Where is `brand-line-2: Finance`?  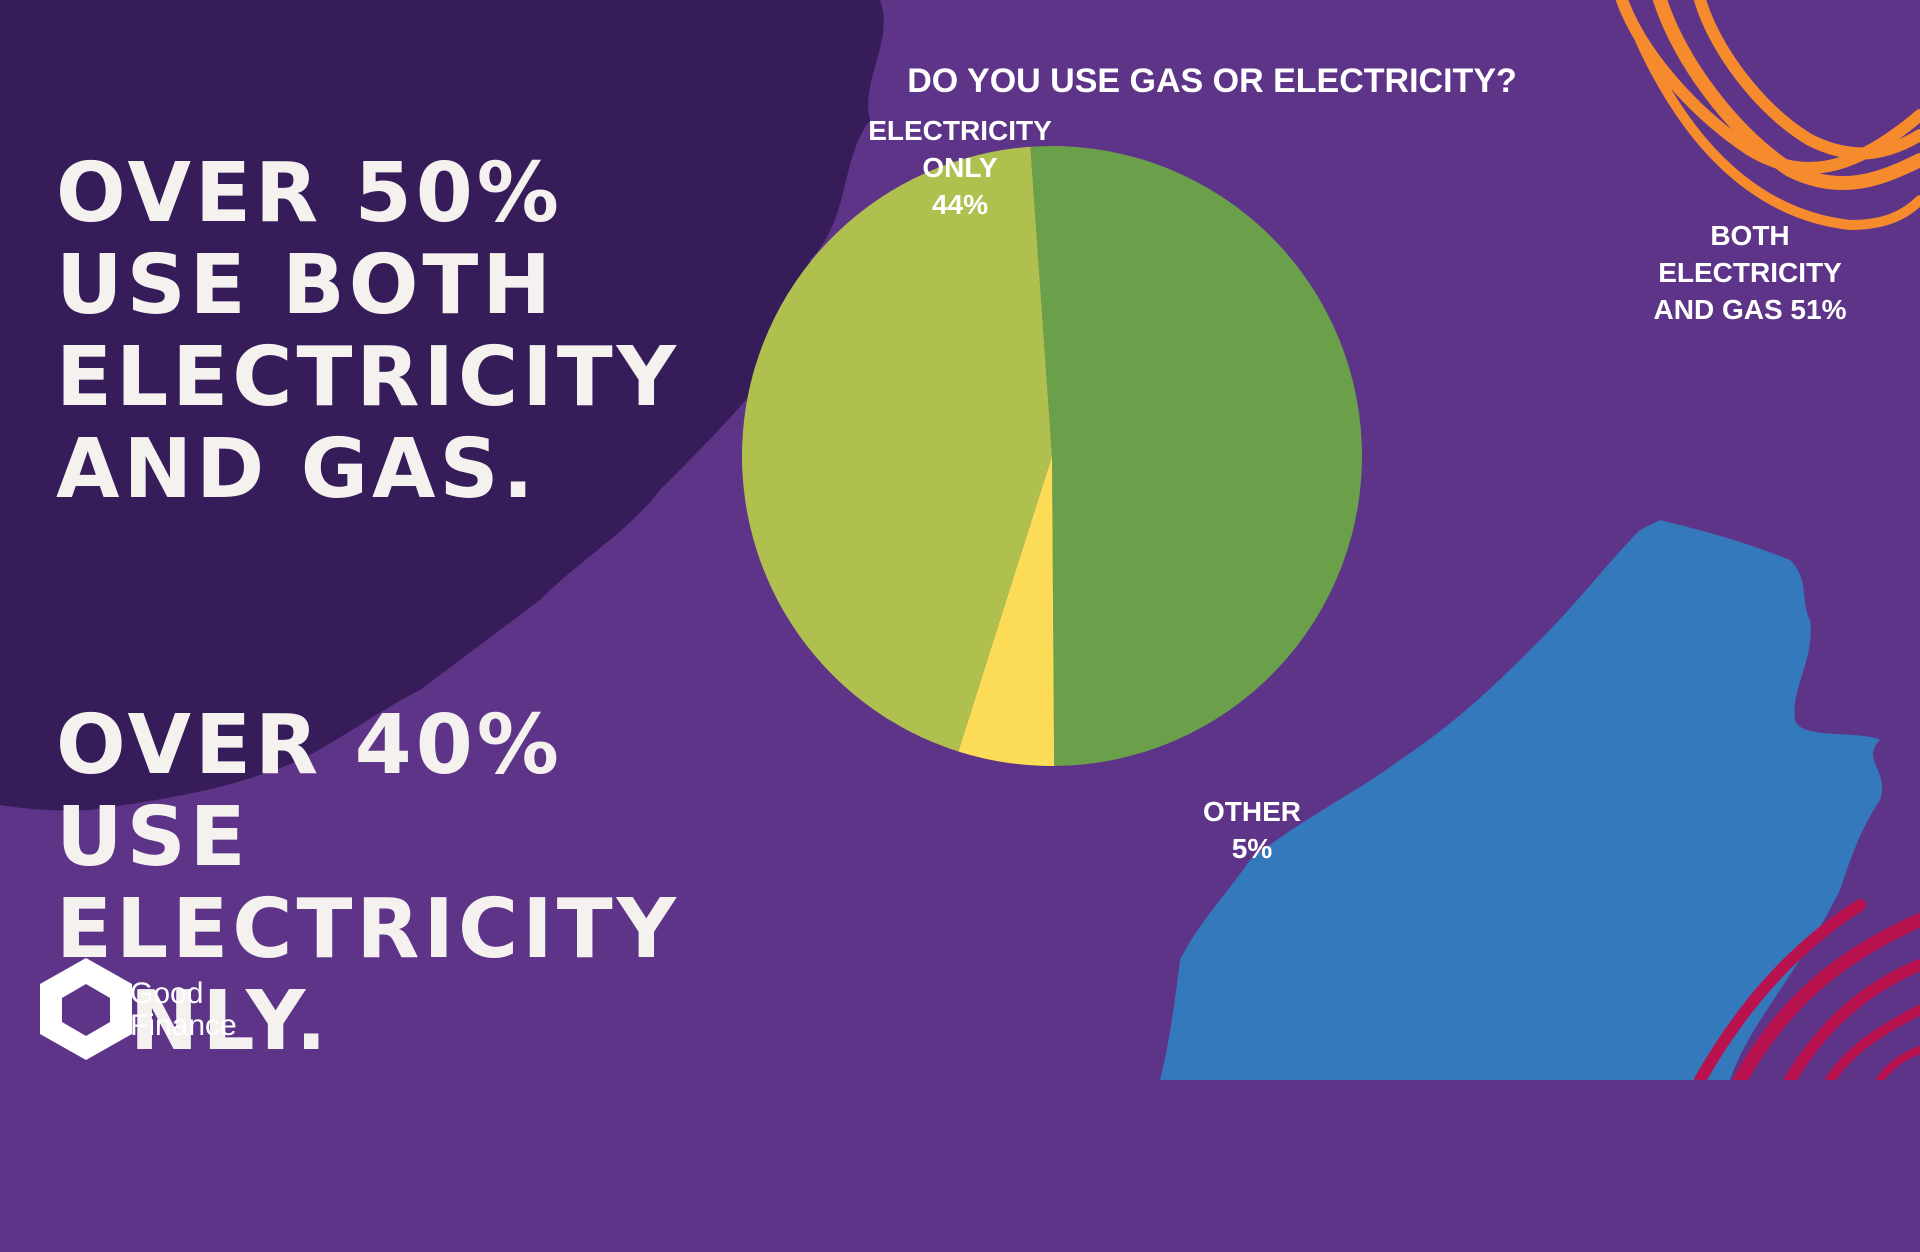 brand-line-2: Finance is located at coordinates (183, 1025).